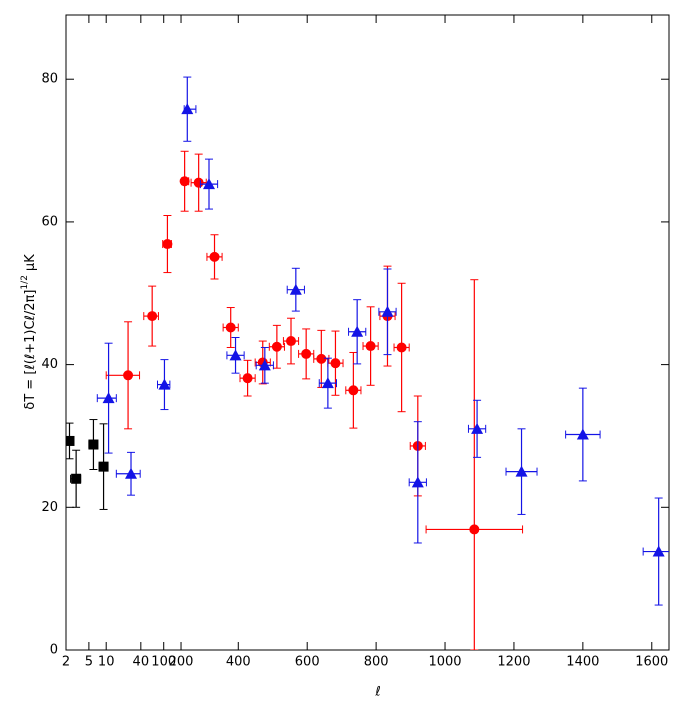  Describe the element at coordinates (49, 221) in the screenshot. I see `y-tick-label: 60` at that location.